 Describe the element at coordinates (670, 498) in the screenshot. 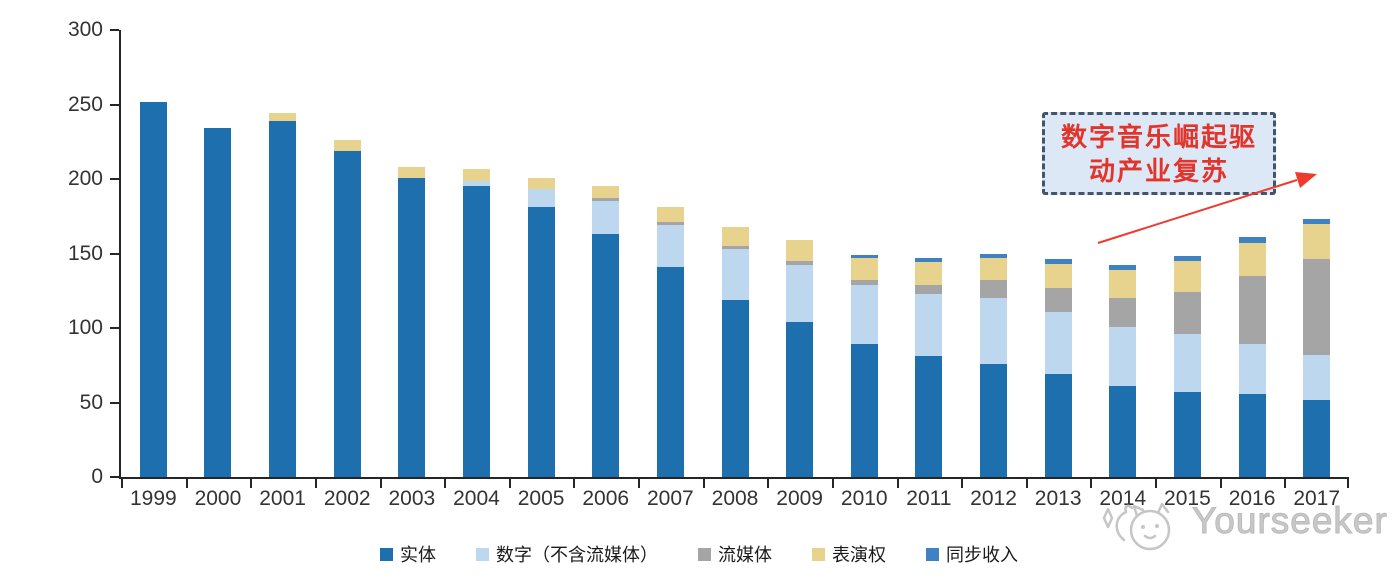

I see `x-axis-label: 2007` at that location.